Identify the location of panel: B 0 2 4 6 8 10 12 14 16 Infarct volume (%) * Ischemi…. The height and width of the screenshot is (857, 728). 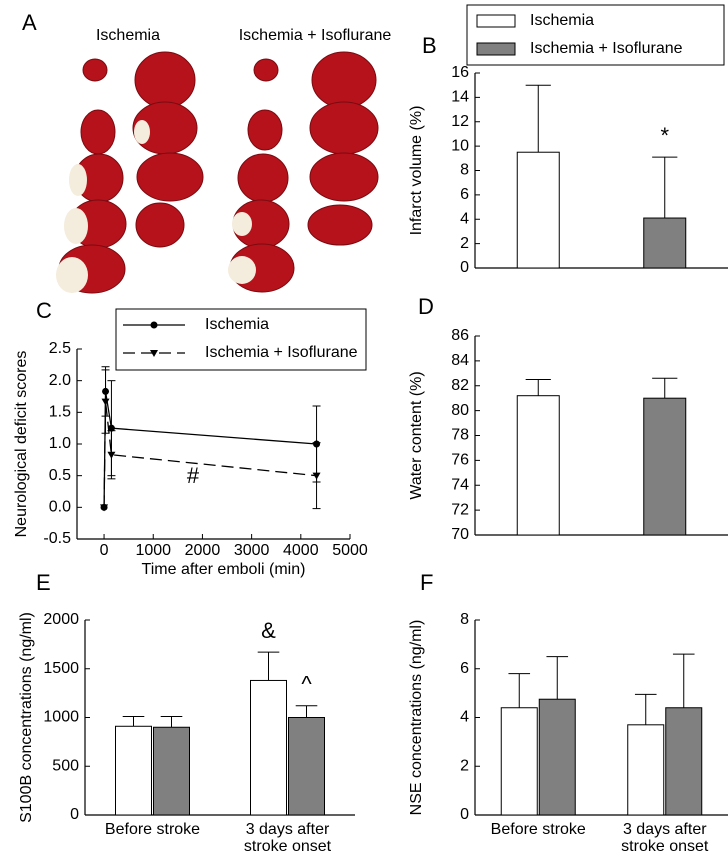
(568, 140).